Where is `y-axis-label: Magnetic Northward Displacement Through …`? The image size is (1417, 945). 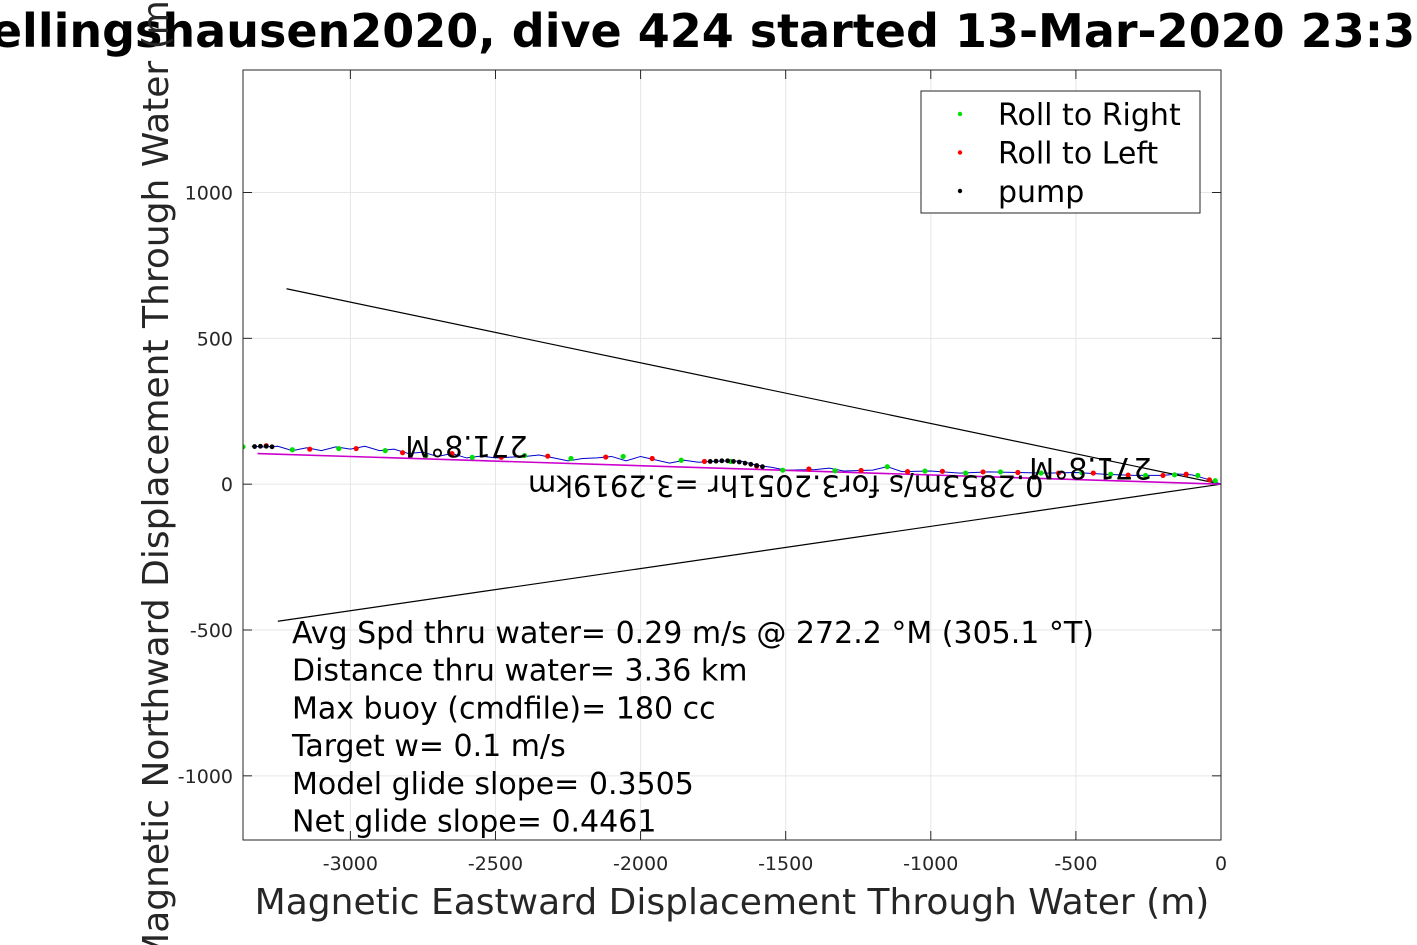 y-axis-label: Magnetic Northward Displacement Through … is located at coordinates (156, 472).